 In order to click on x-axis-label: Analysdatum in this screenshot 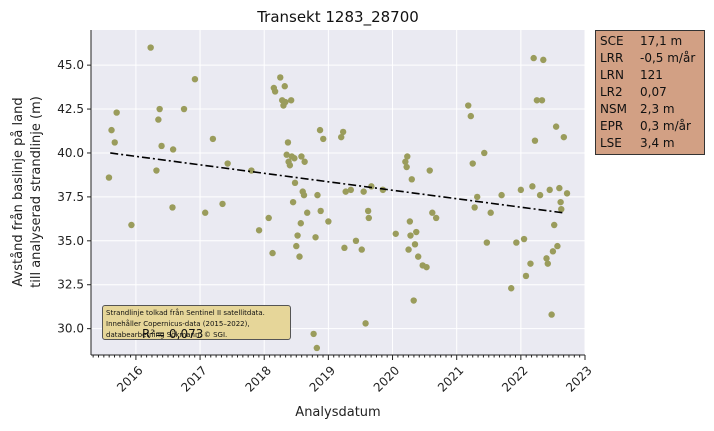, I will do `click(337, 412)`.